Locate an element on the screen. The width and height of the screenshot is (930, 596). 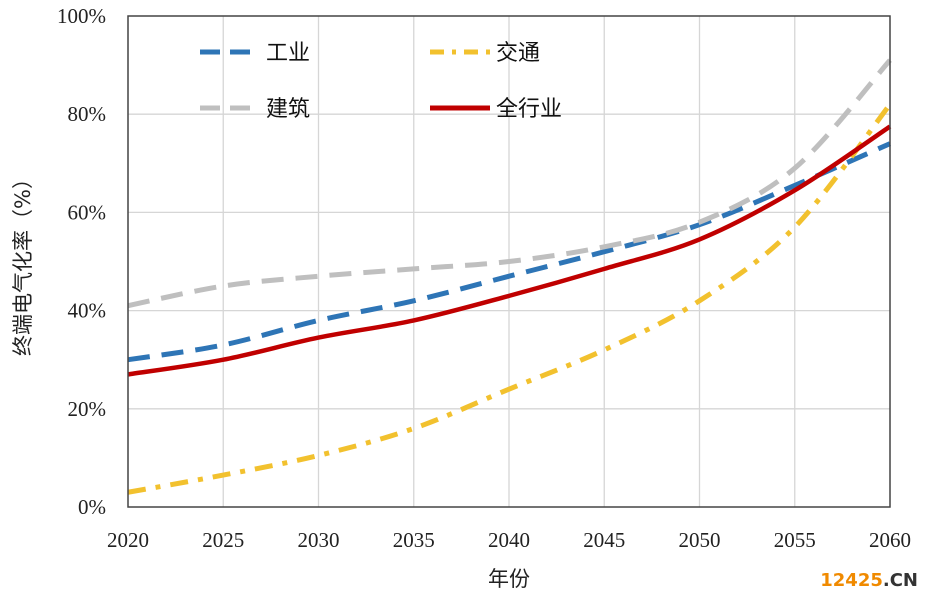
watermark-number: 12425 is located at coordinates (851, 580).